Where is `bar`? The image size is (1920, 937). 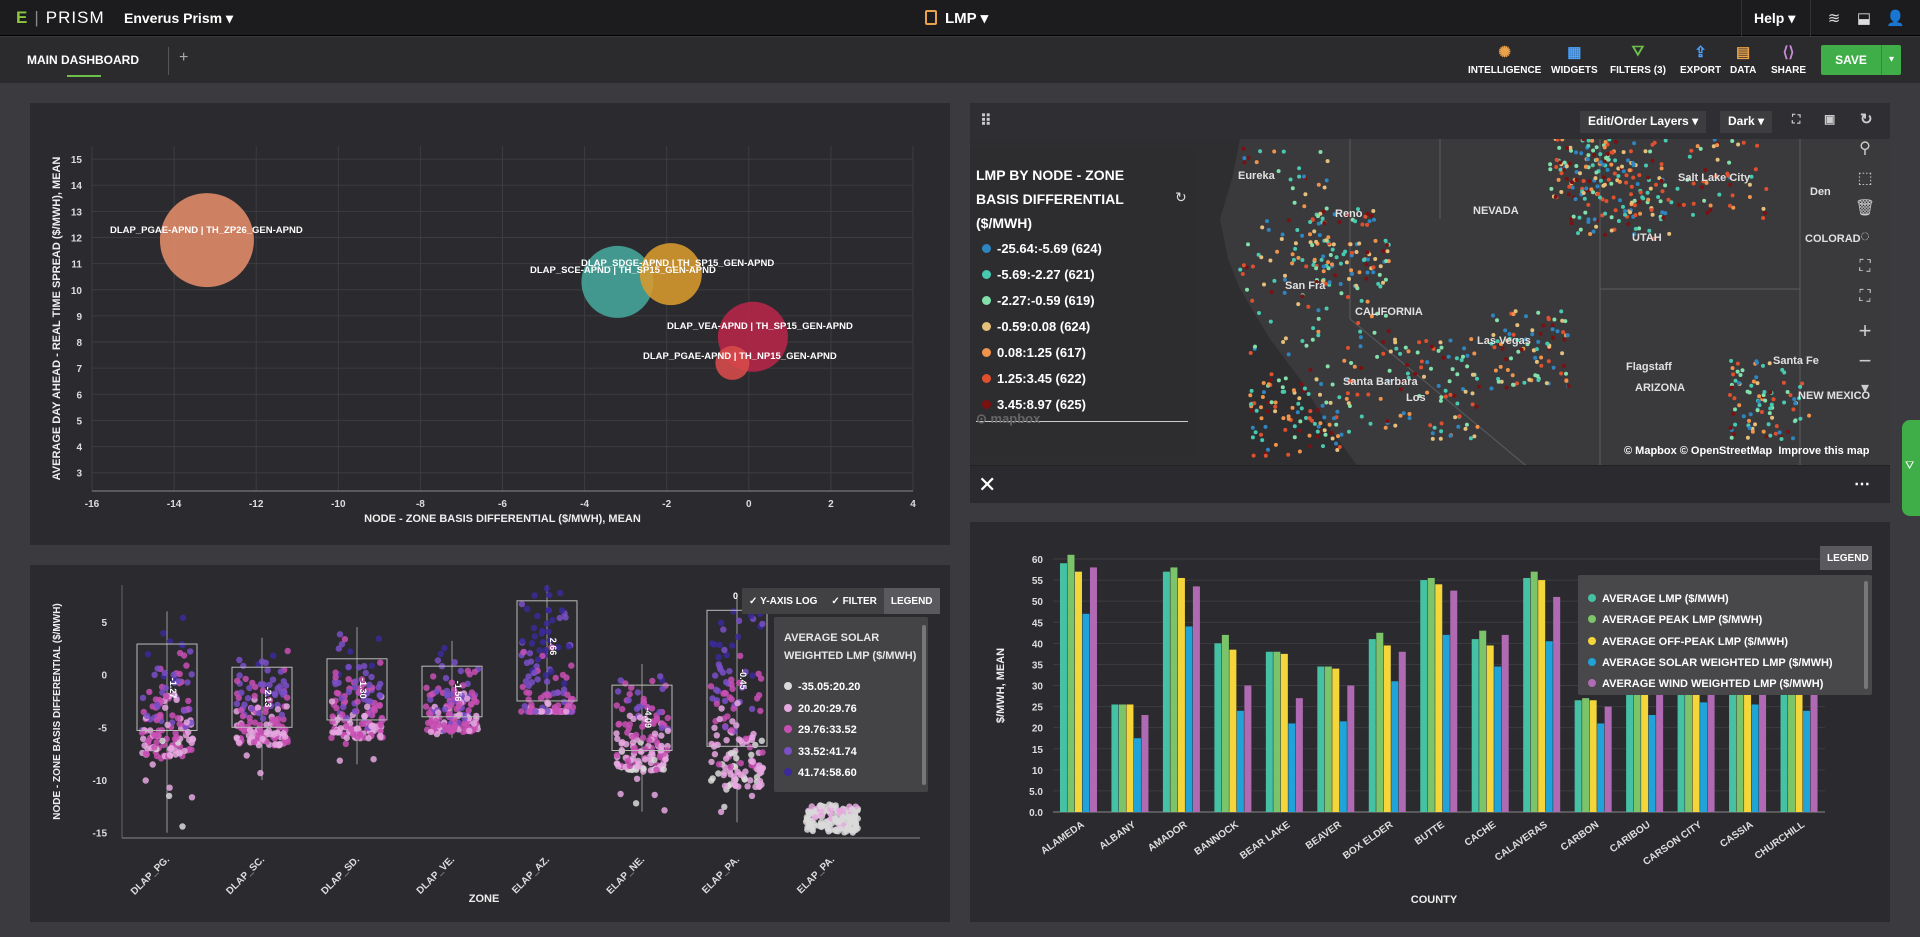
bar is located at coordinates (1071, 683).